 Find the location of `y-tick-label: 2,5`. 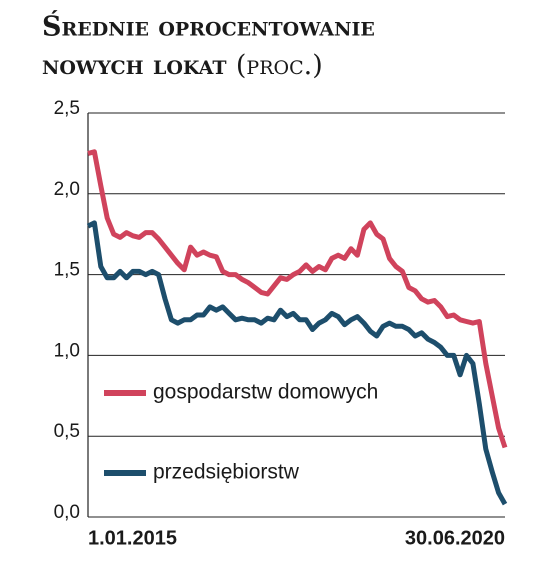

y-tick-label: 2,5 is located at coordinates (67, 108).